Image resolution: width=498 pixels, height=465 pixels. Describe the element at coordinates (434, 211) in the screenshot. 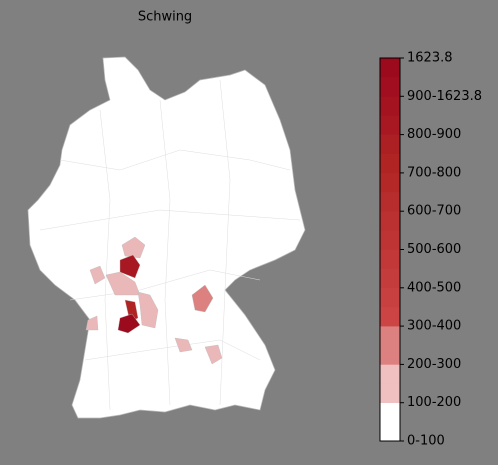

I see `colorbar-label: 600-700` at that location.